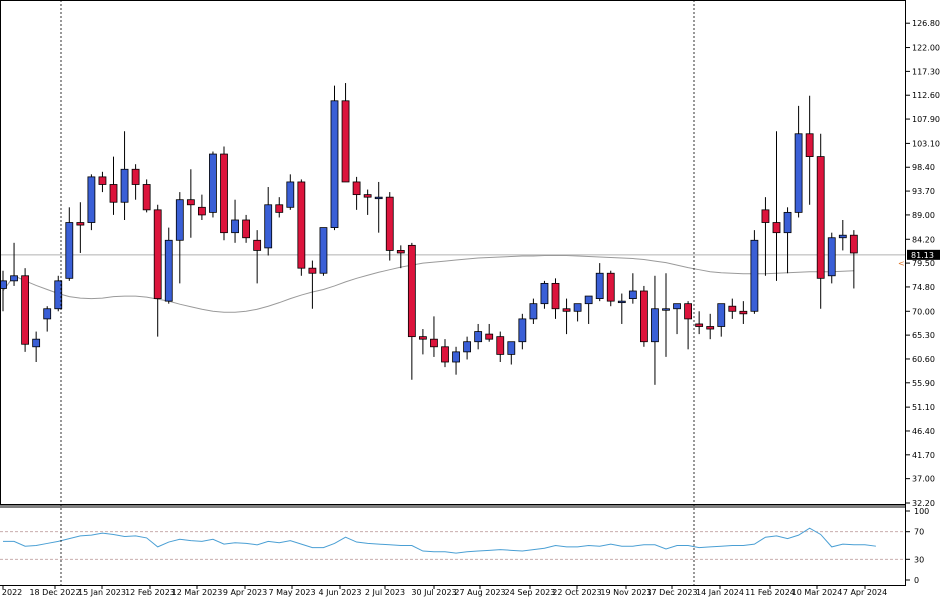  I want to click on x-tick-label: 30 Jul 2023, so click(433, 592).